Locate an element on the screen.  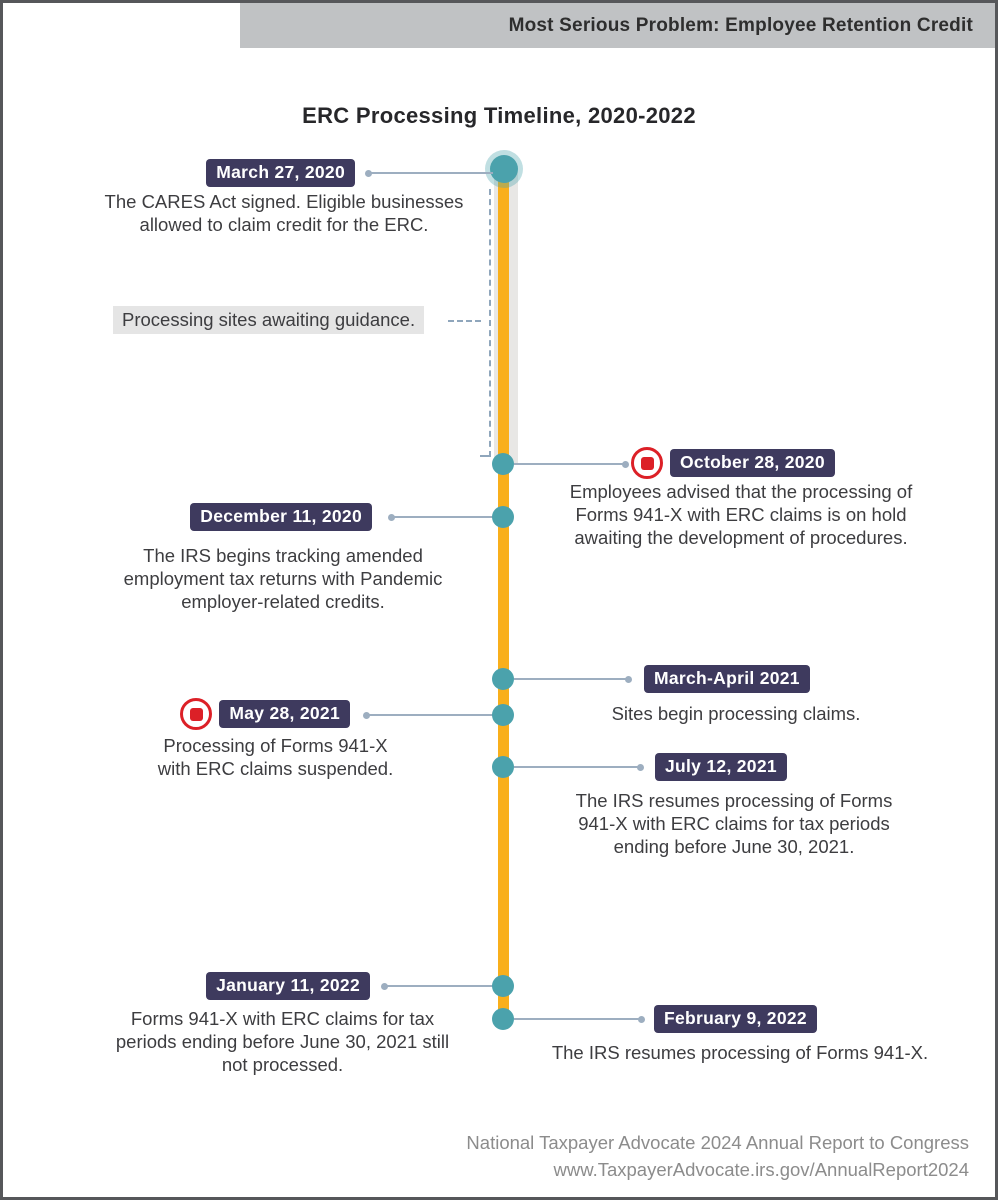
date-badge: January 11, 2022 is located at coordinates (288, 986).